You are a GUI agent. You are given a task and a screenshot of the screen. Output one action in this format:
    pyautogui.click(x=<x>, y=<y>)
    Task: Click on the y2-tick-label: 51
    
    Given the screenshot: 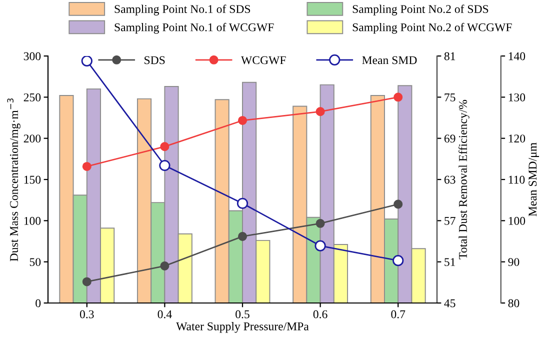 What is the action you would take?
    pyautogui.click(x=450, y=262)
    